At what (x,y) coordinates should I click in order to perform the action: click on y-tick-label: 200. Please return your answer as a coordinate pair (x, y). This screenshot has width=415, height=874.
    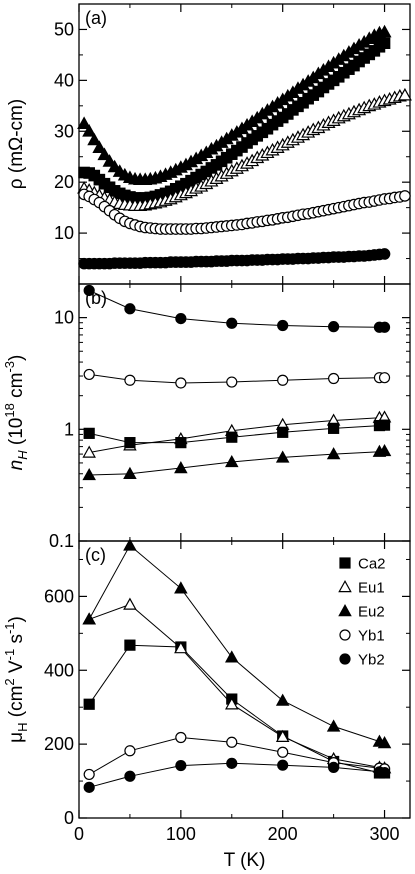
    Looking at the image, I should click on (59, 744).